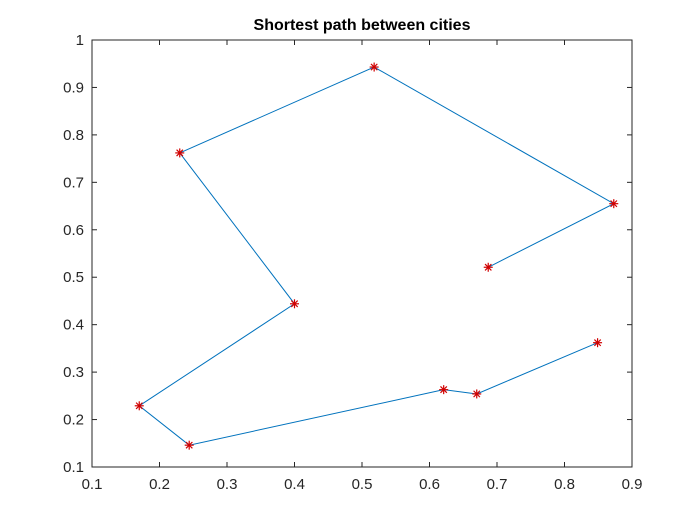  What do you see at coordinates (429, 484) in the screenshot?
I see `x-tick-label: 0.6` at bounding box center [429, 484].